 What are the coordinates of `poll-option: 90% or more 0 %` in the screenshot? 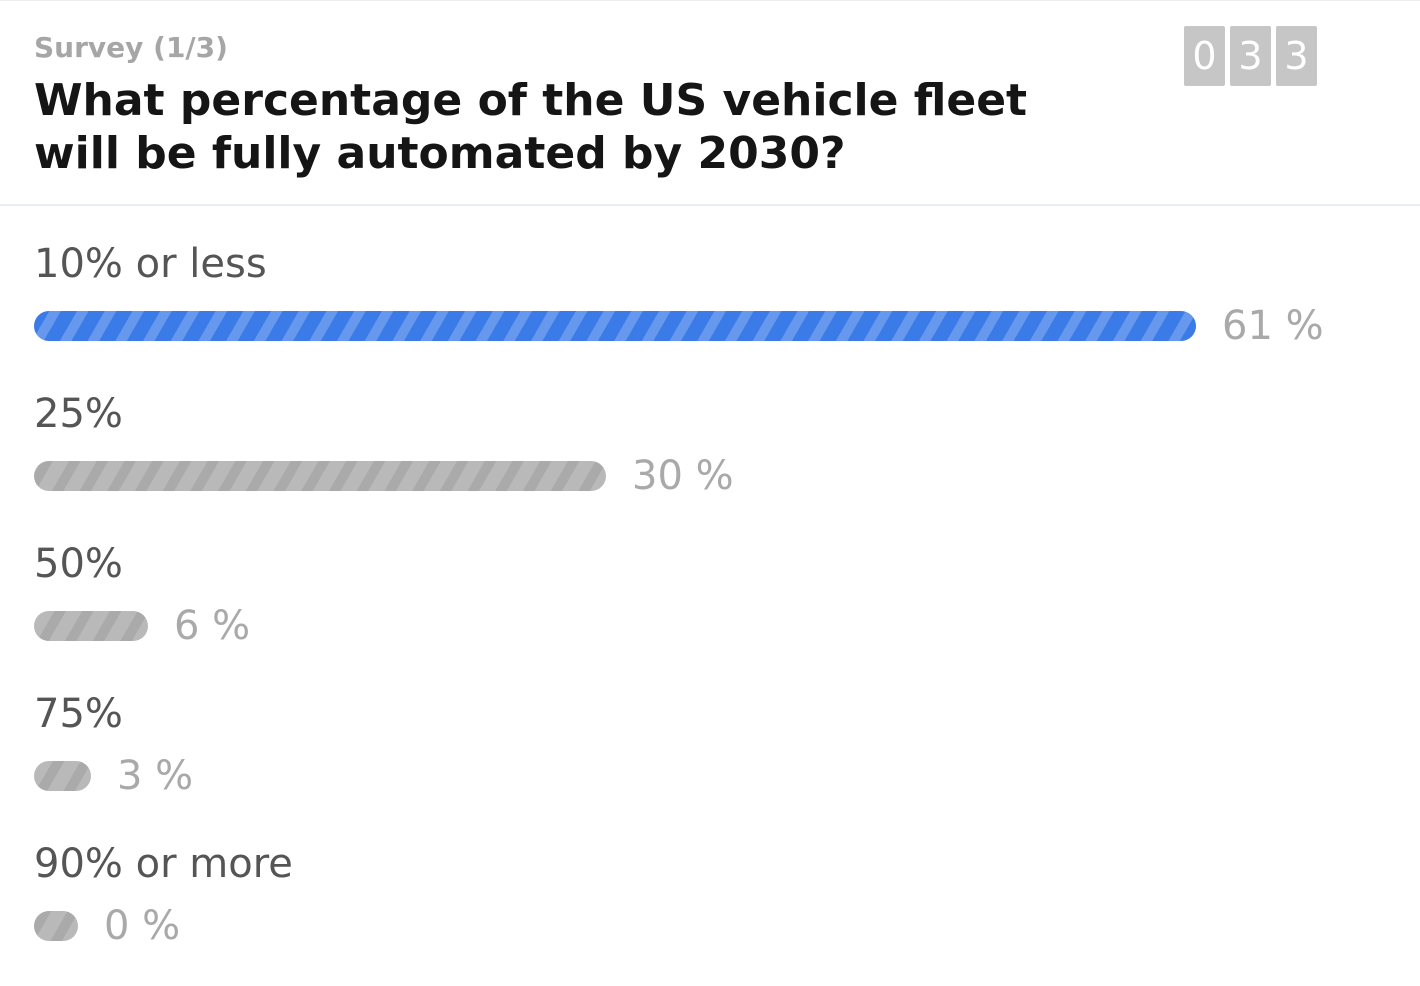 It's located at (714, 913).